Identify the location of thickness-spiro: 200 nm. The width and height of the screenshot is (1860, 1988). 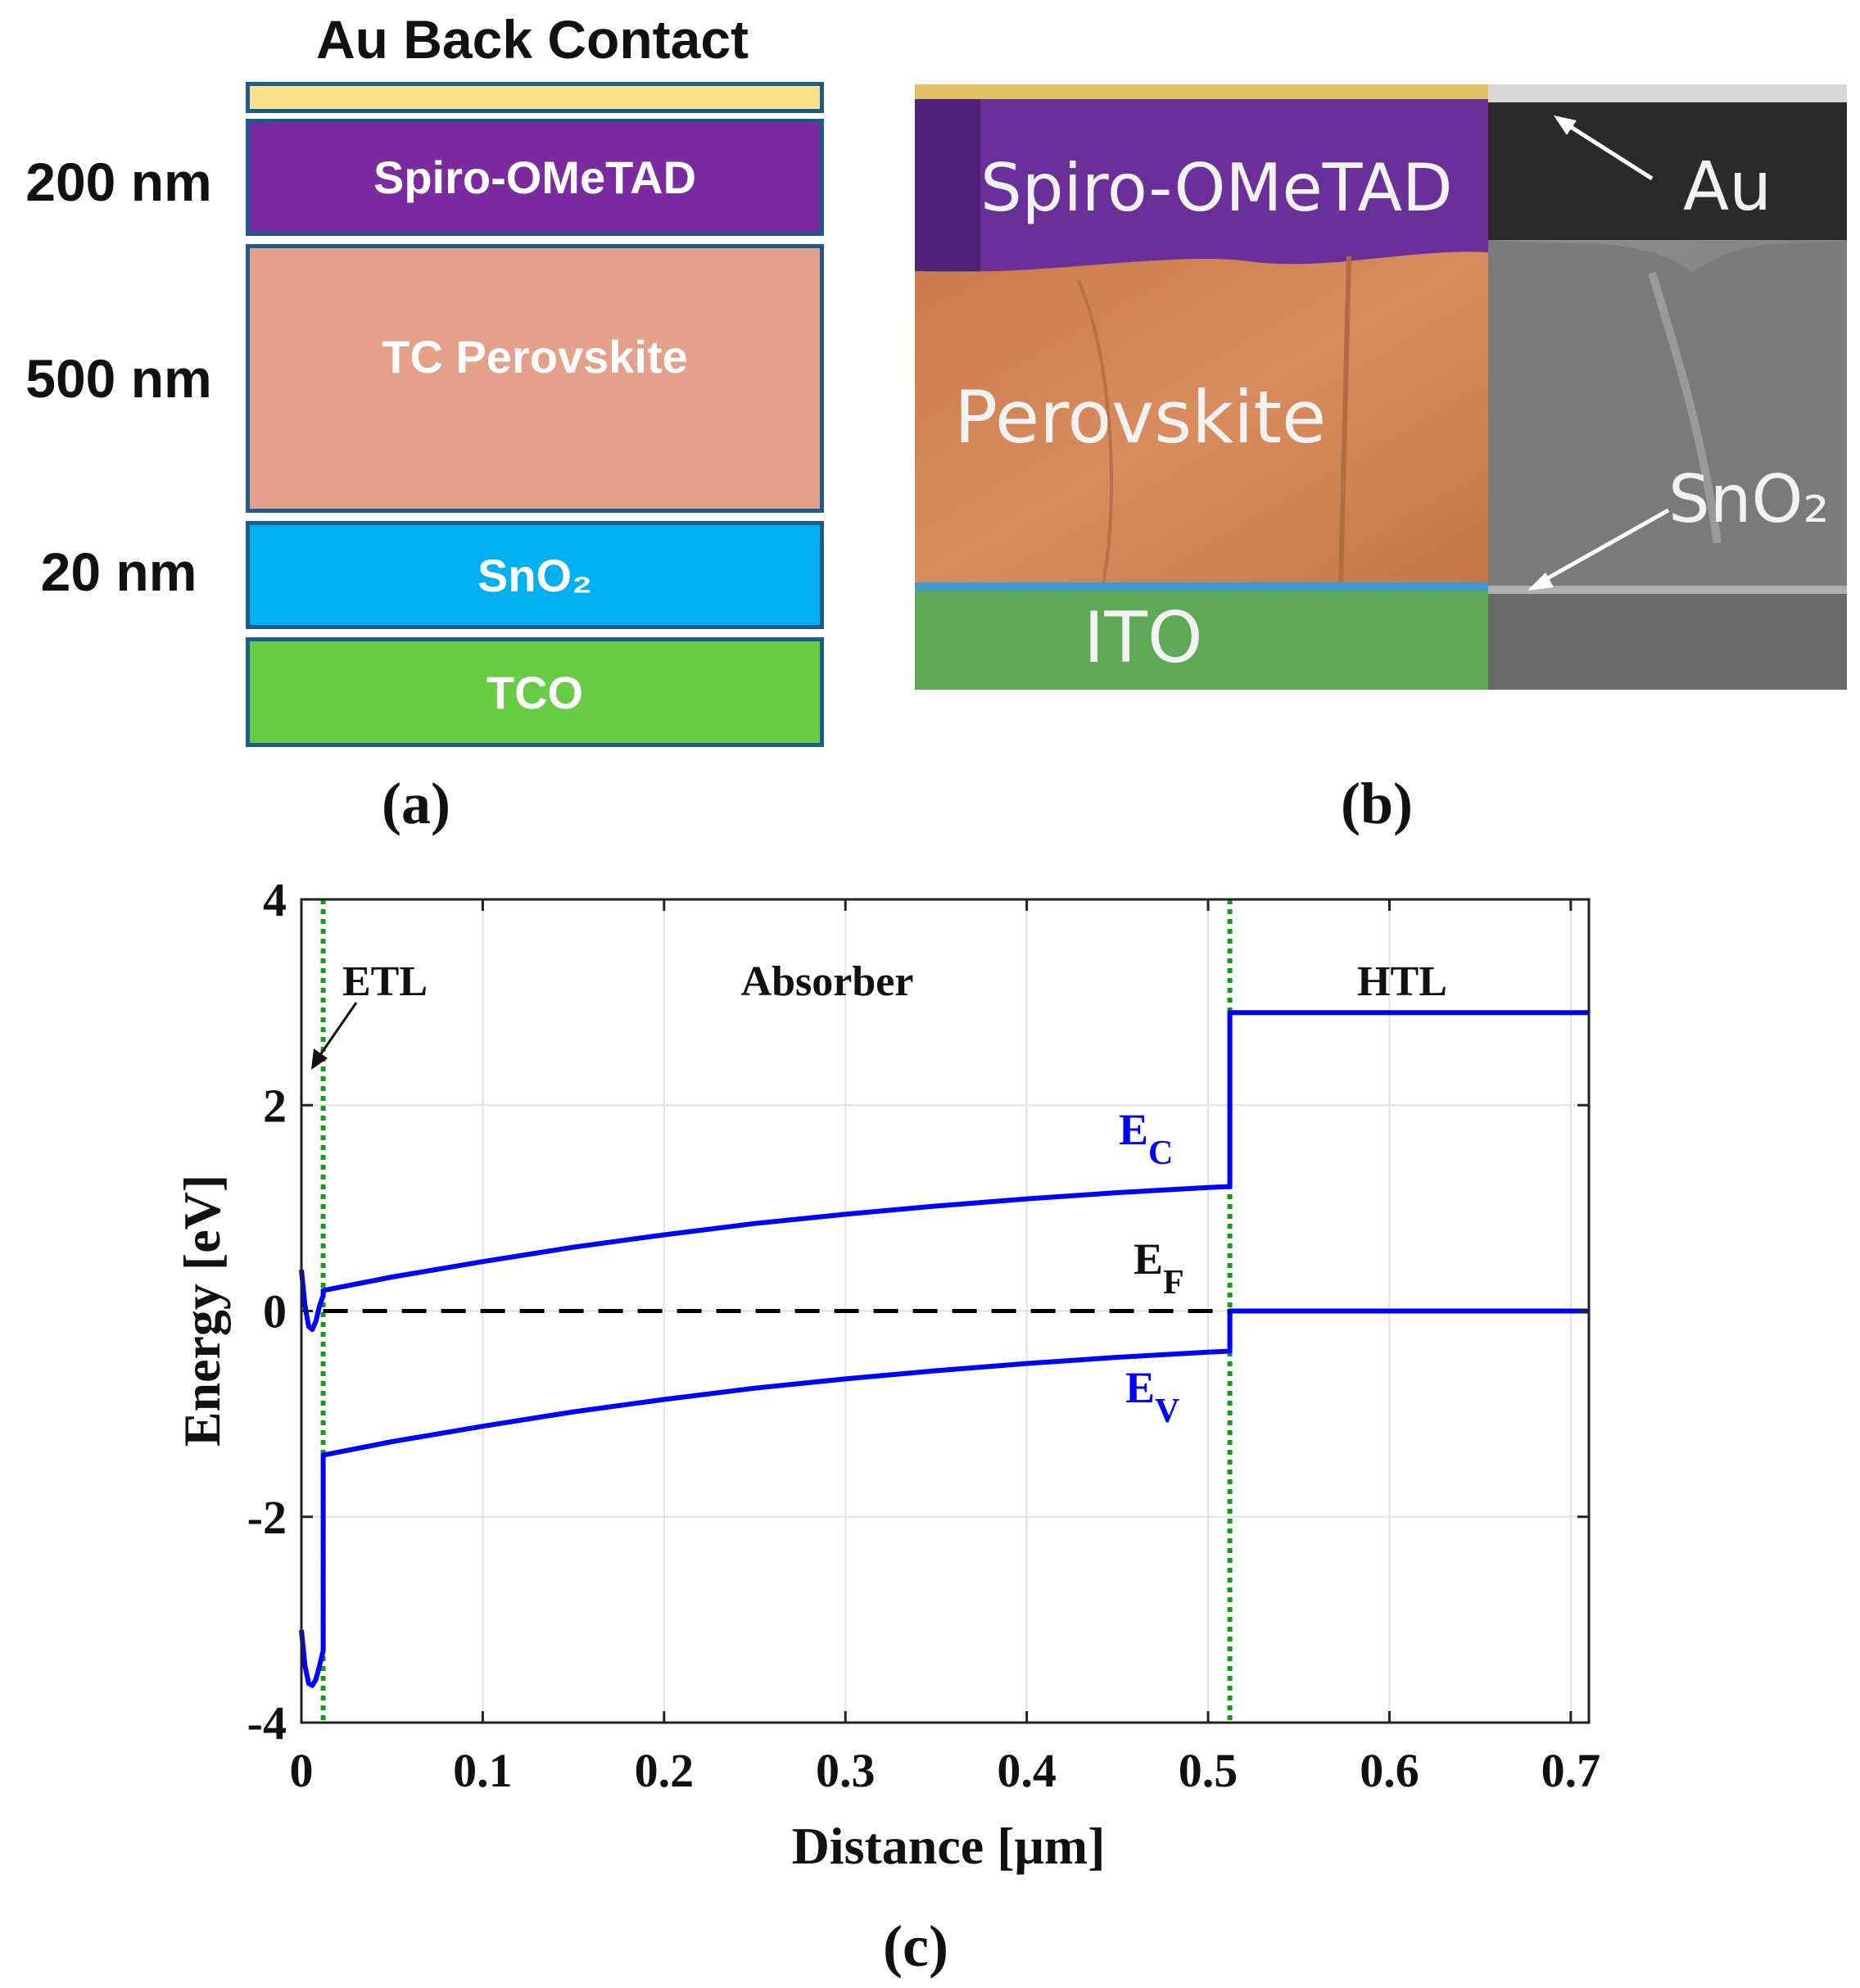
(118, 182).